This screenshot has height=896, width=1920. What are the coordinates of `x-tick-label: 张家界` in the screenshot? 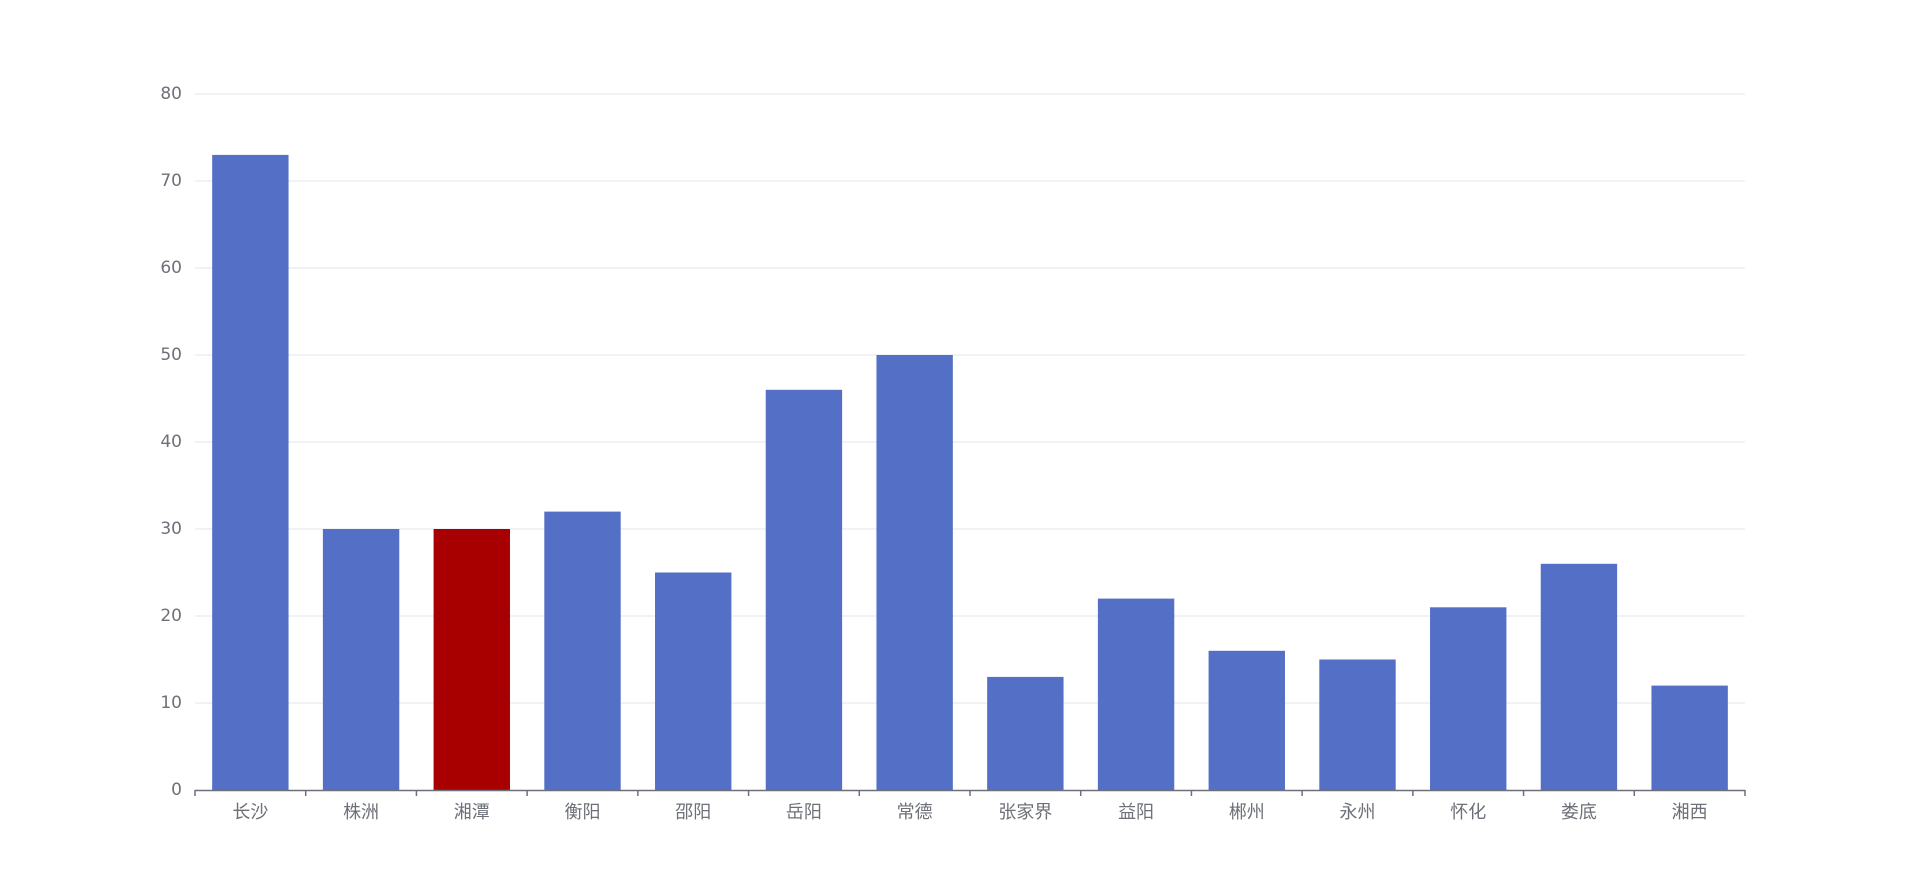 It's located at (1025, 812).